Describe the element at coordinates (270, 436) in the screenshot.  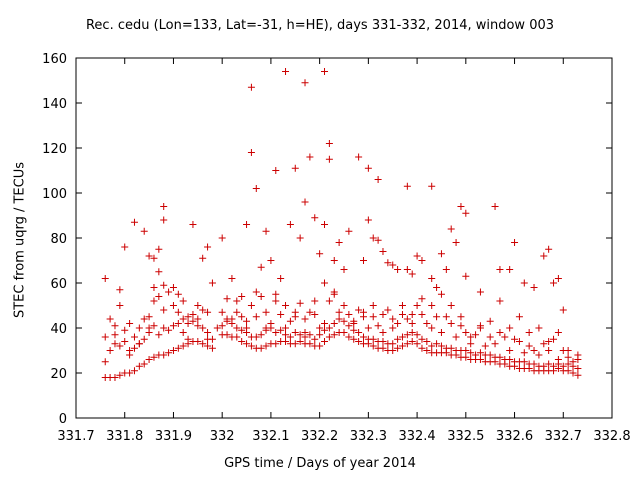
I see `x-tick-label: 332.1` at that location.